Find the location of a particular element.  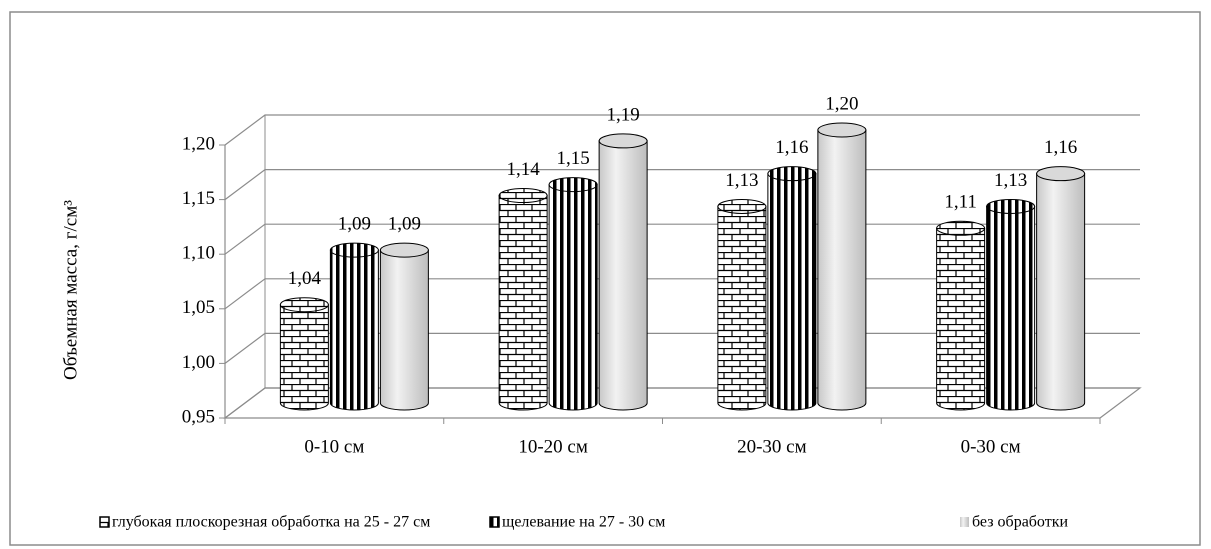

x-tick-label: 10-20 см is located at coordinates (553, 446).